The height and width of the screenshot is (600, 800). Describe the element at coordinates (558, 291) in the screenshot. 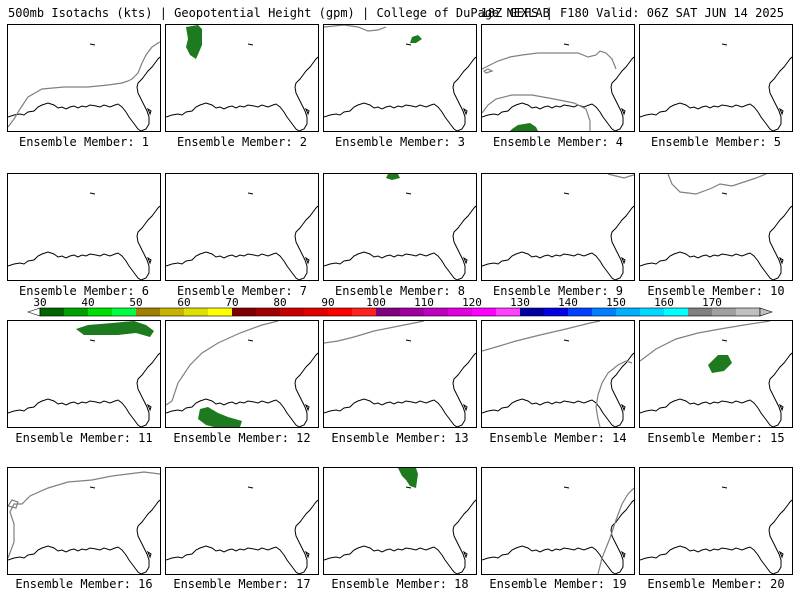

I see `ensemble-member-label: Ensemble Member: 9` at that location.